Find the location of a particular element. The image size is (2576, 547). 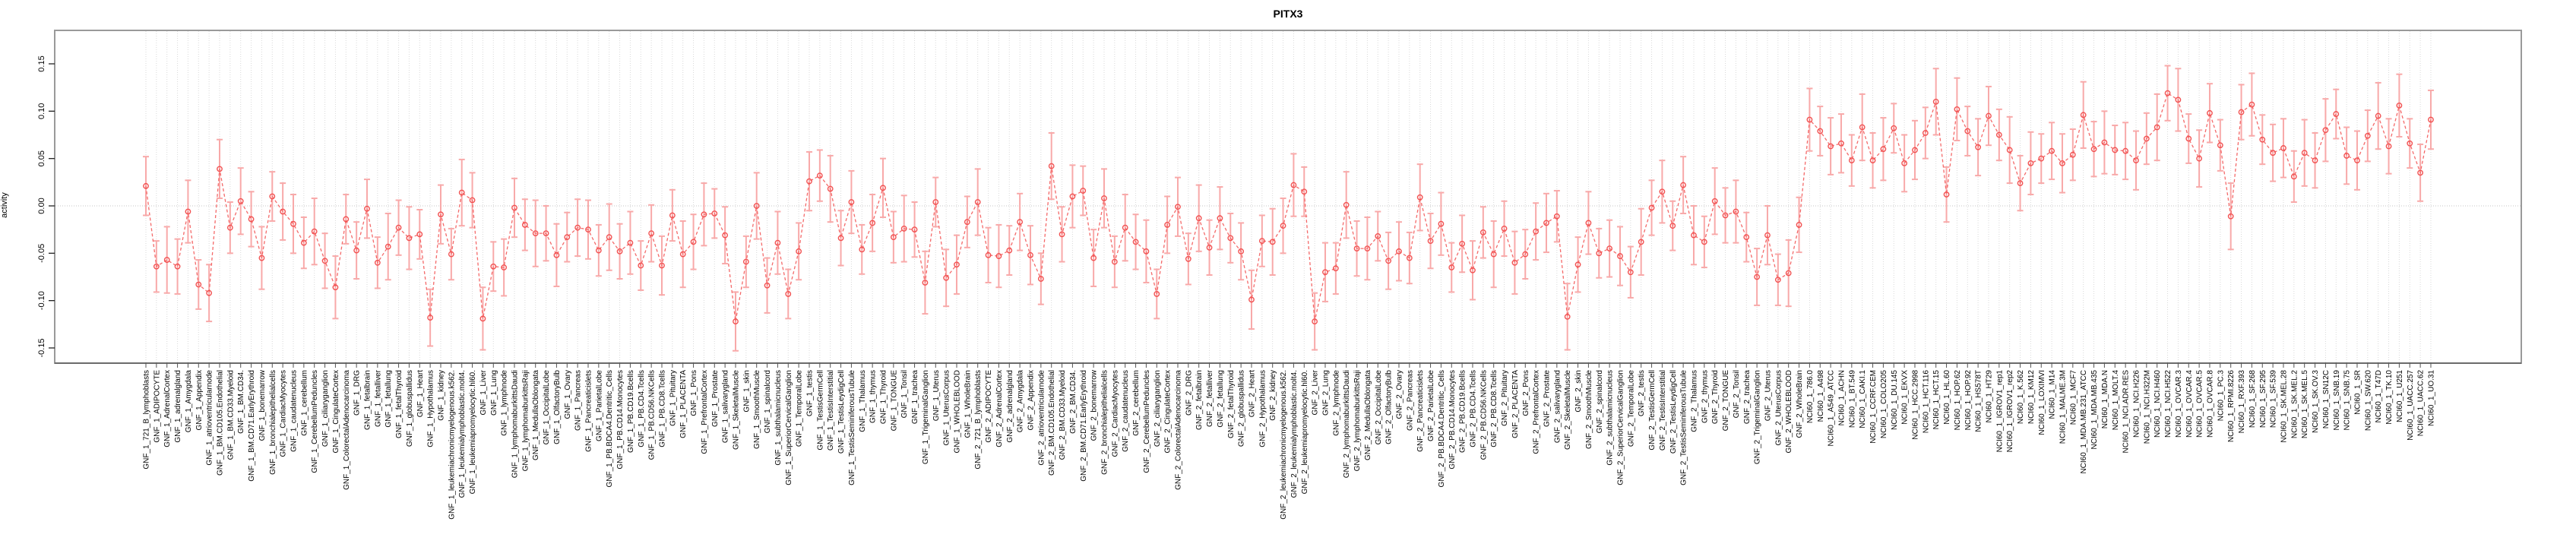

x-tick-label: GNF_1_SuperiorCervicalGanglion is located at coordinates (789, 427).